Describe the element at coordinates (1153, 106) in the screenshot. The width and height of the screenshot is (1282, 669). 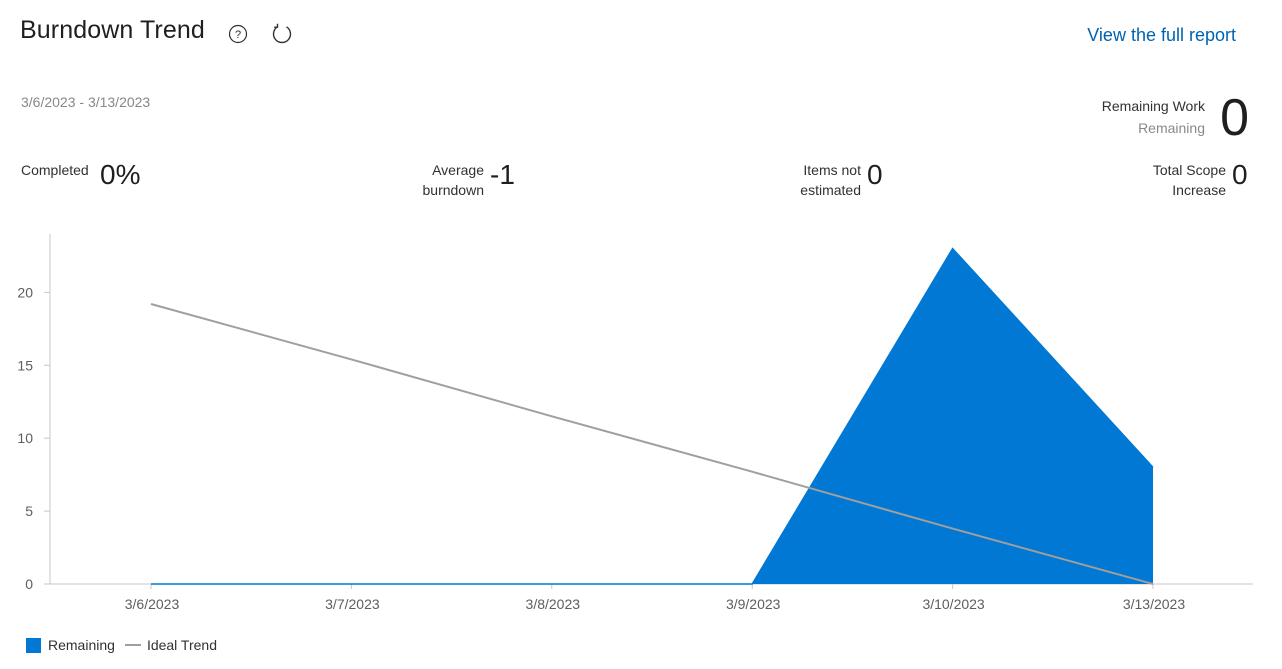
I see `remaining-work-label: Remaining Work` at that location.